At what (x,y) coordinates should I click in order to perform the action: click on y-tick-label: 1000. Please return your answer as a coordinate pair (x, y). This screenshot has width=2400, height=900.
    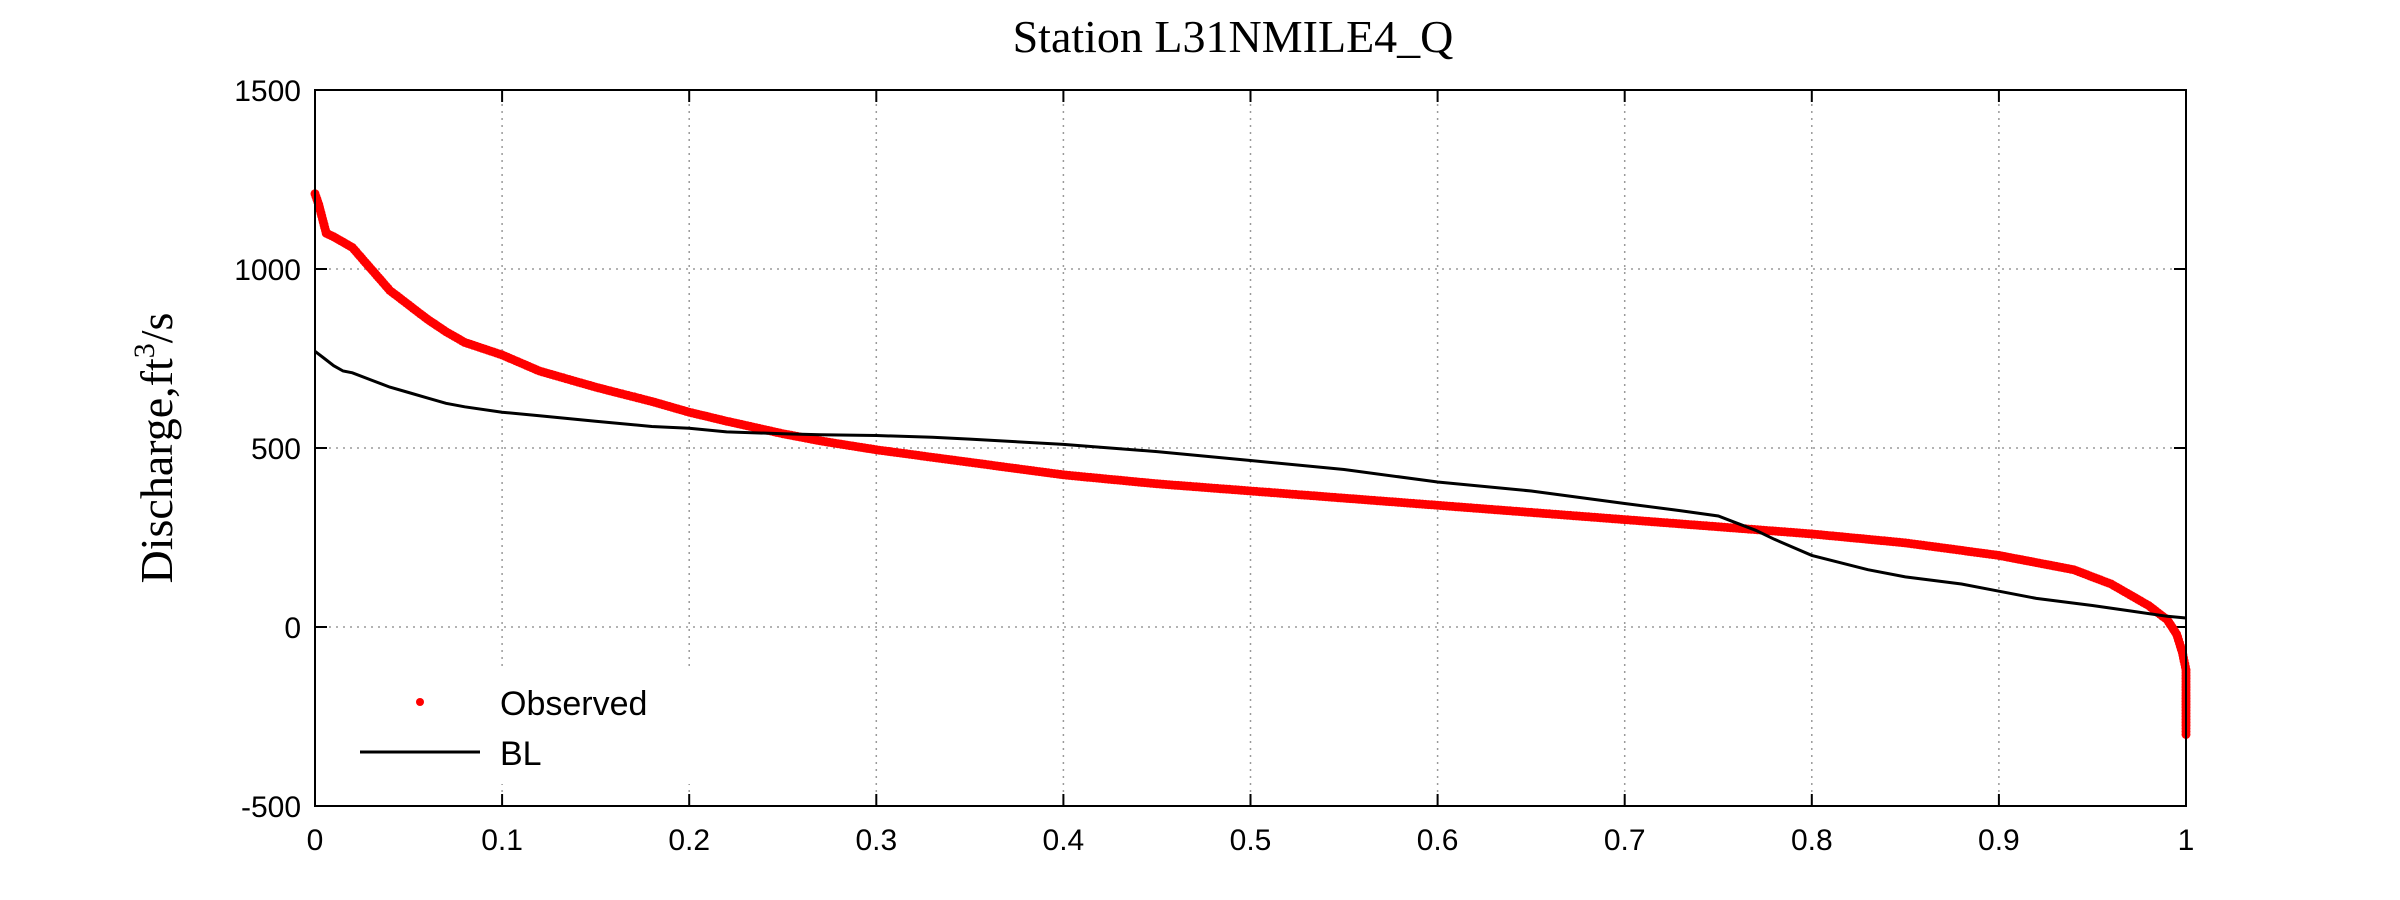
    Looking at the image, I should click on (267, 270).